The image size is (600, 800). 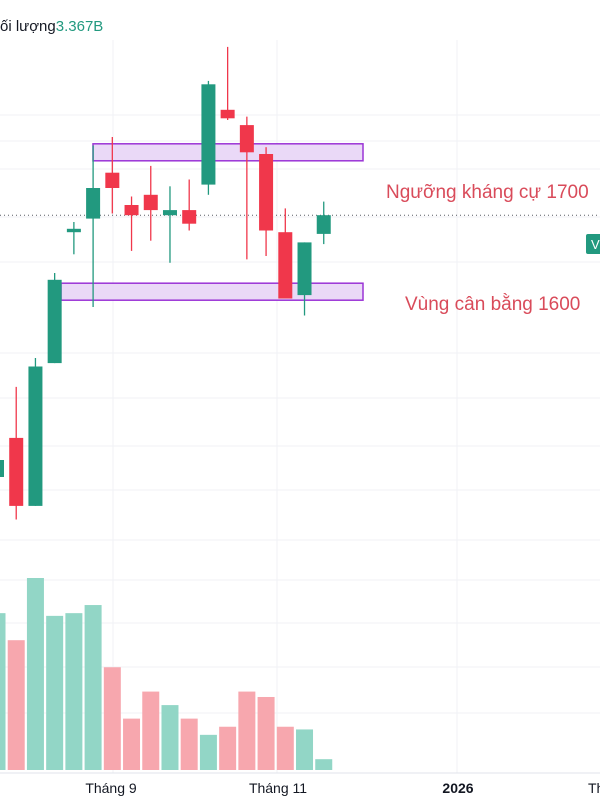 I want to click on time-axis: Tháng 9 Tháng 11 2026 Th, so click(x=342, y=788).